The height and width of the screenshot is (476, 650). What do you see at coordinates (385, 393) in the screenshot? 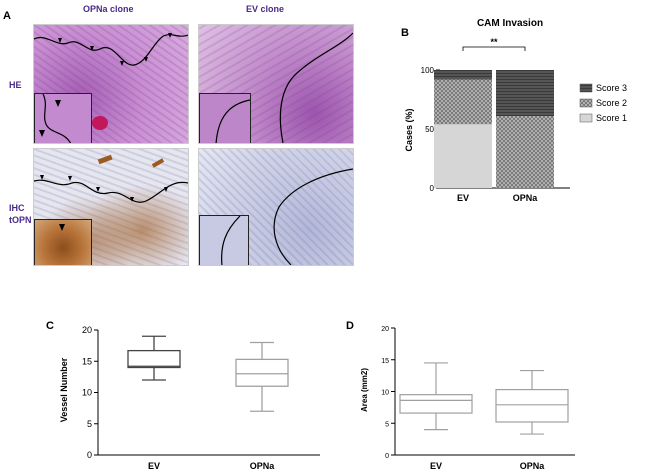
I see `d-plot-ytick-label: 10` at bounding box center [385, 393].